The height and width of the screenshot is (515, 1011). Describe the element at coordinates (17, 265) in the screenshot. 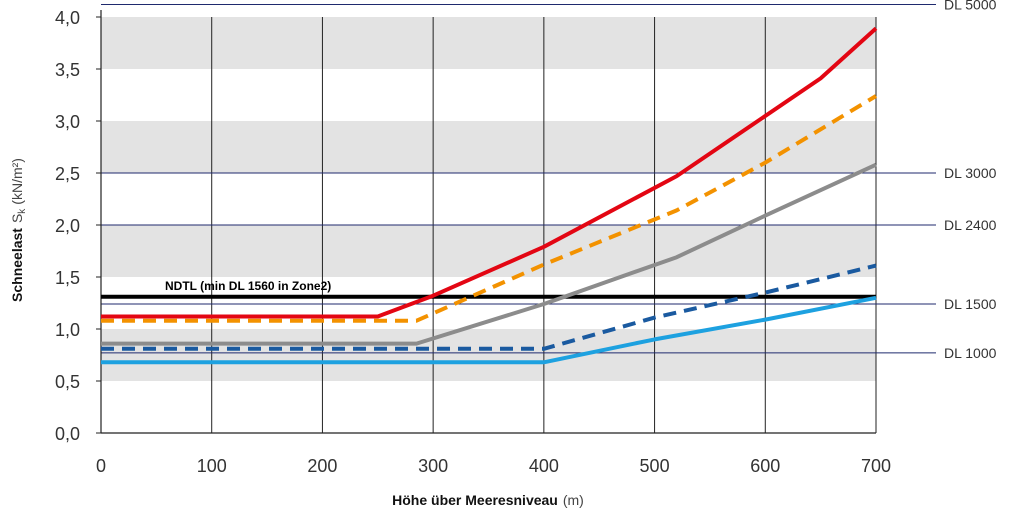

I see `y-axis-title-main: Schneelast` at that location.